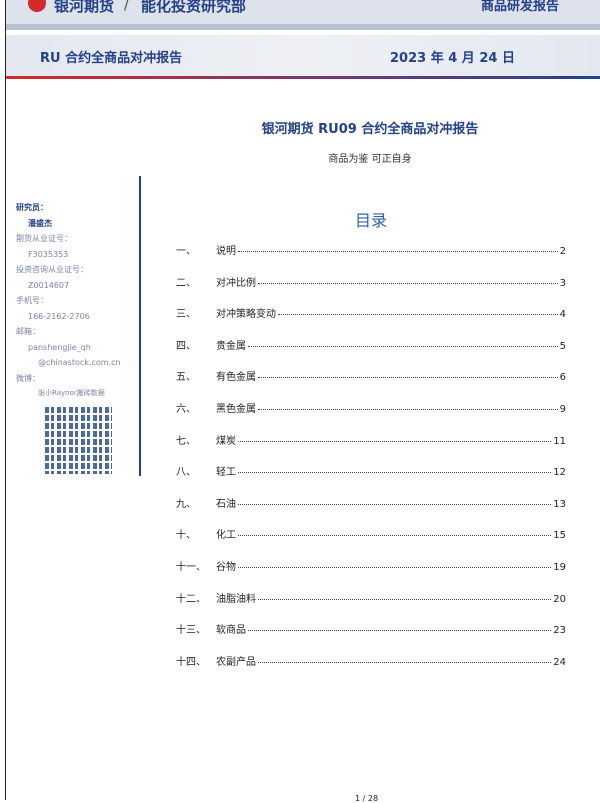 The height and width of the screenshot is (803, 600). What do you see at coordinates (49, 285) in the screenshot?
I see `consult-number: Z0014607` at bounding box center [49, 285].